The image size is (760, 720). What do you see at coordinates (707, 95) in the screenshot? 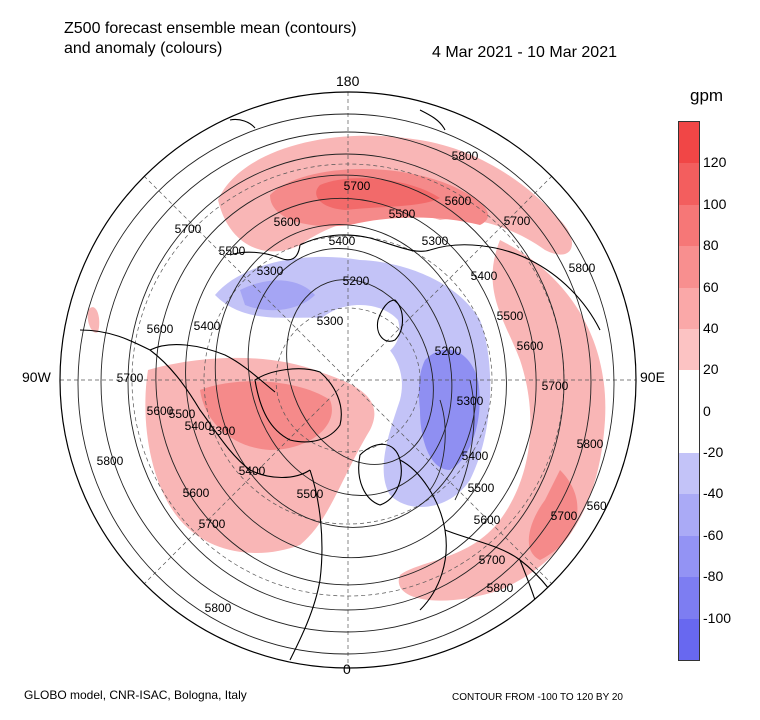
I see `colorbar-unit: gpm` at bounding box center [707, 95].